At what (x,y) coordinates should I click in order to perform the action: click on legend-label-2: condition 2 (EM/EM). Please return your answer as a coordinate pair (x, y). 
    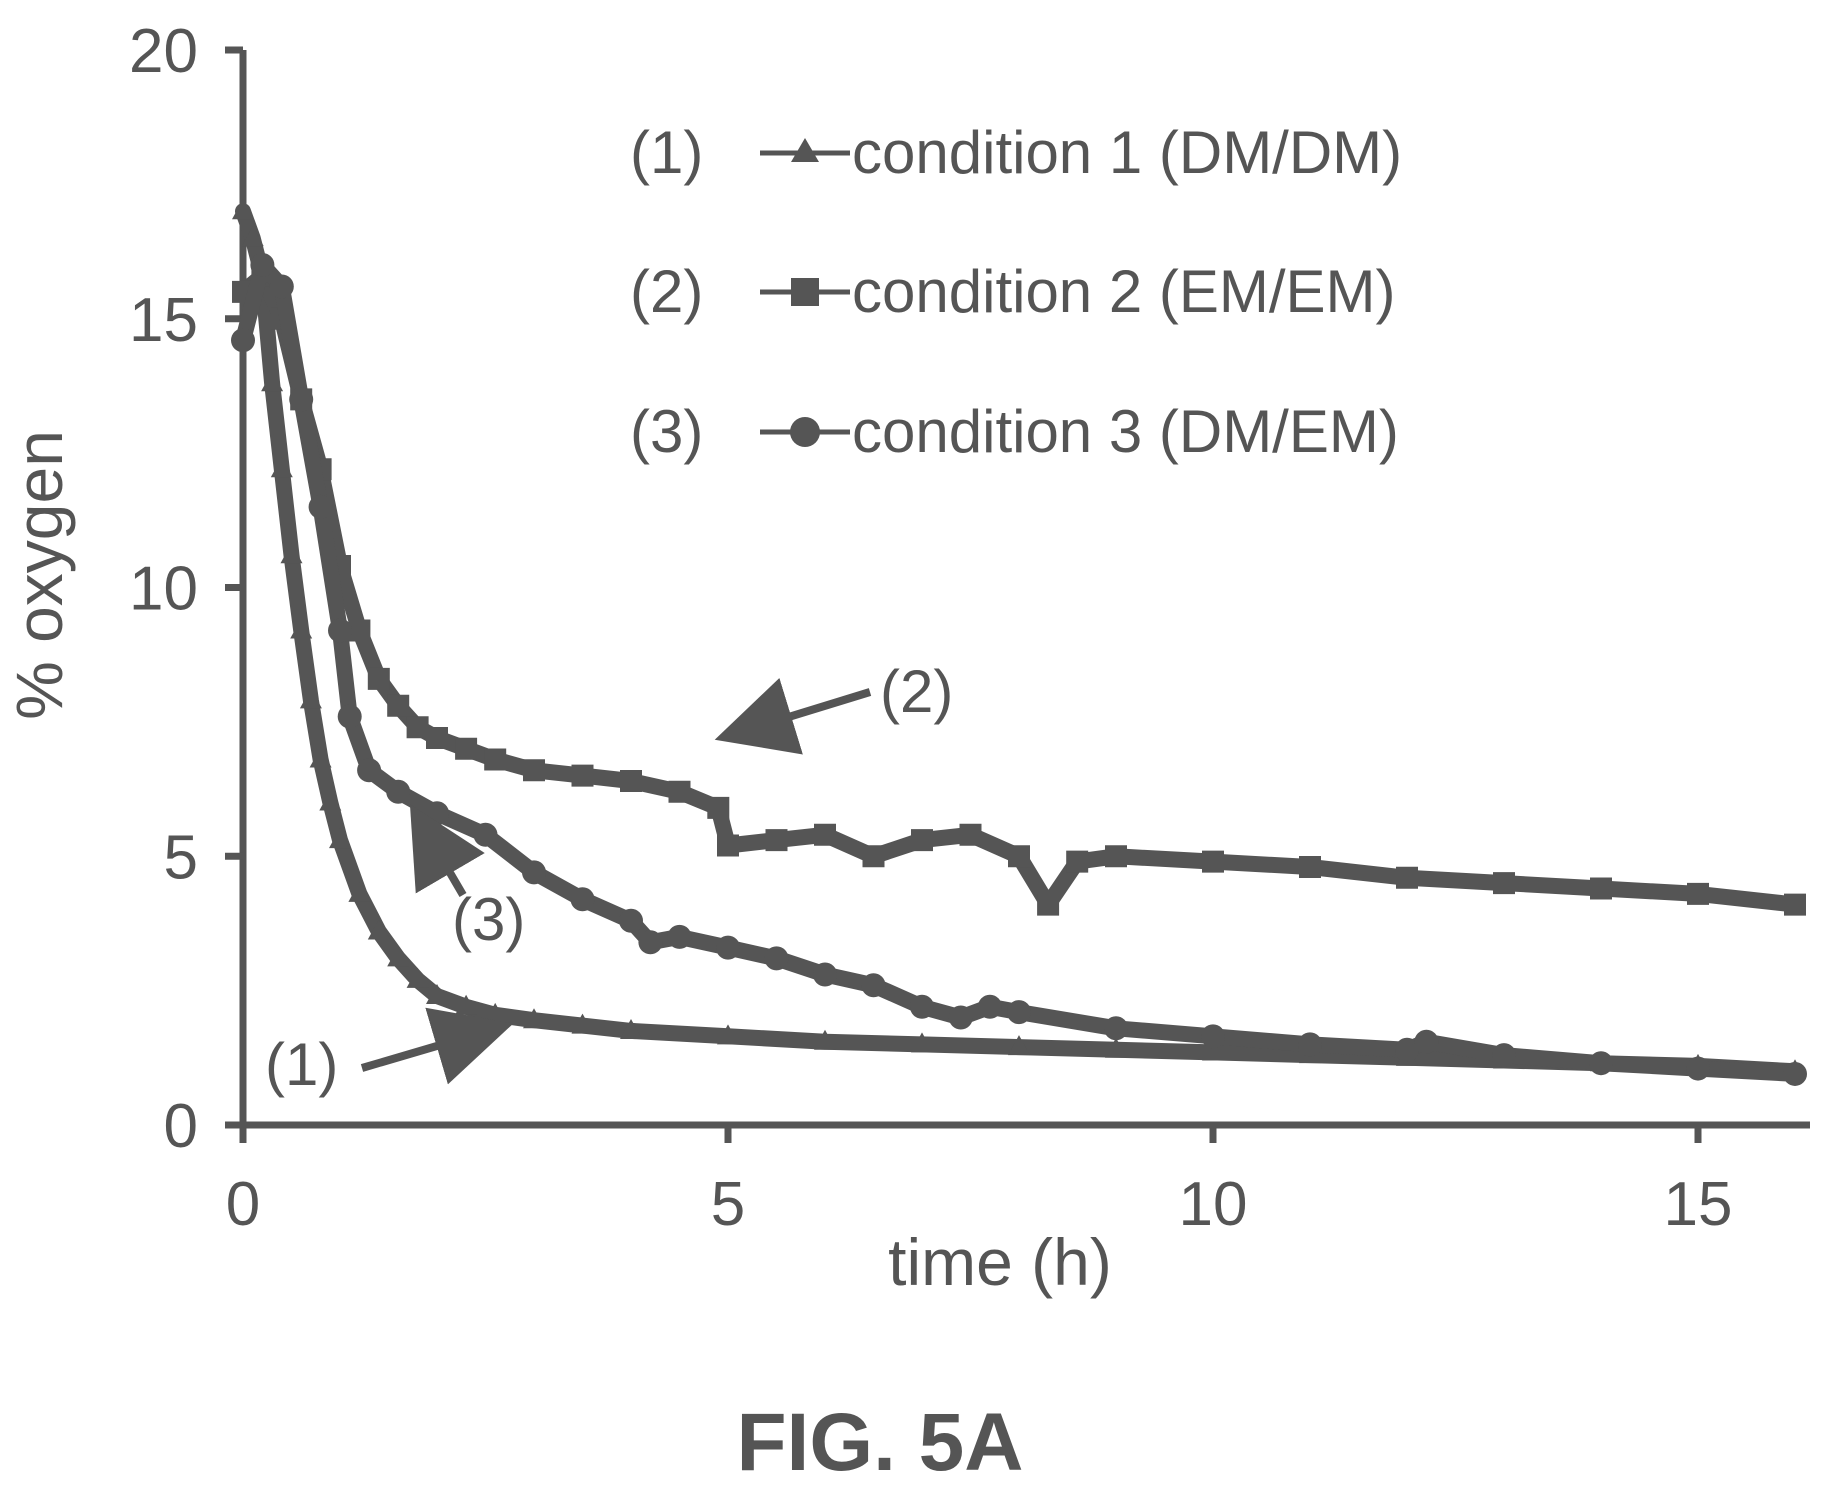
    Looking at the image, I should click on (1124, 291).